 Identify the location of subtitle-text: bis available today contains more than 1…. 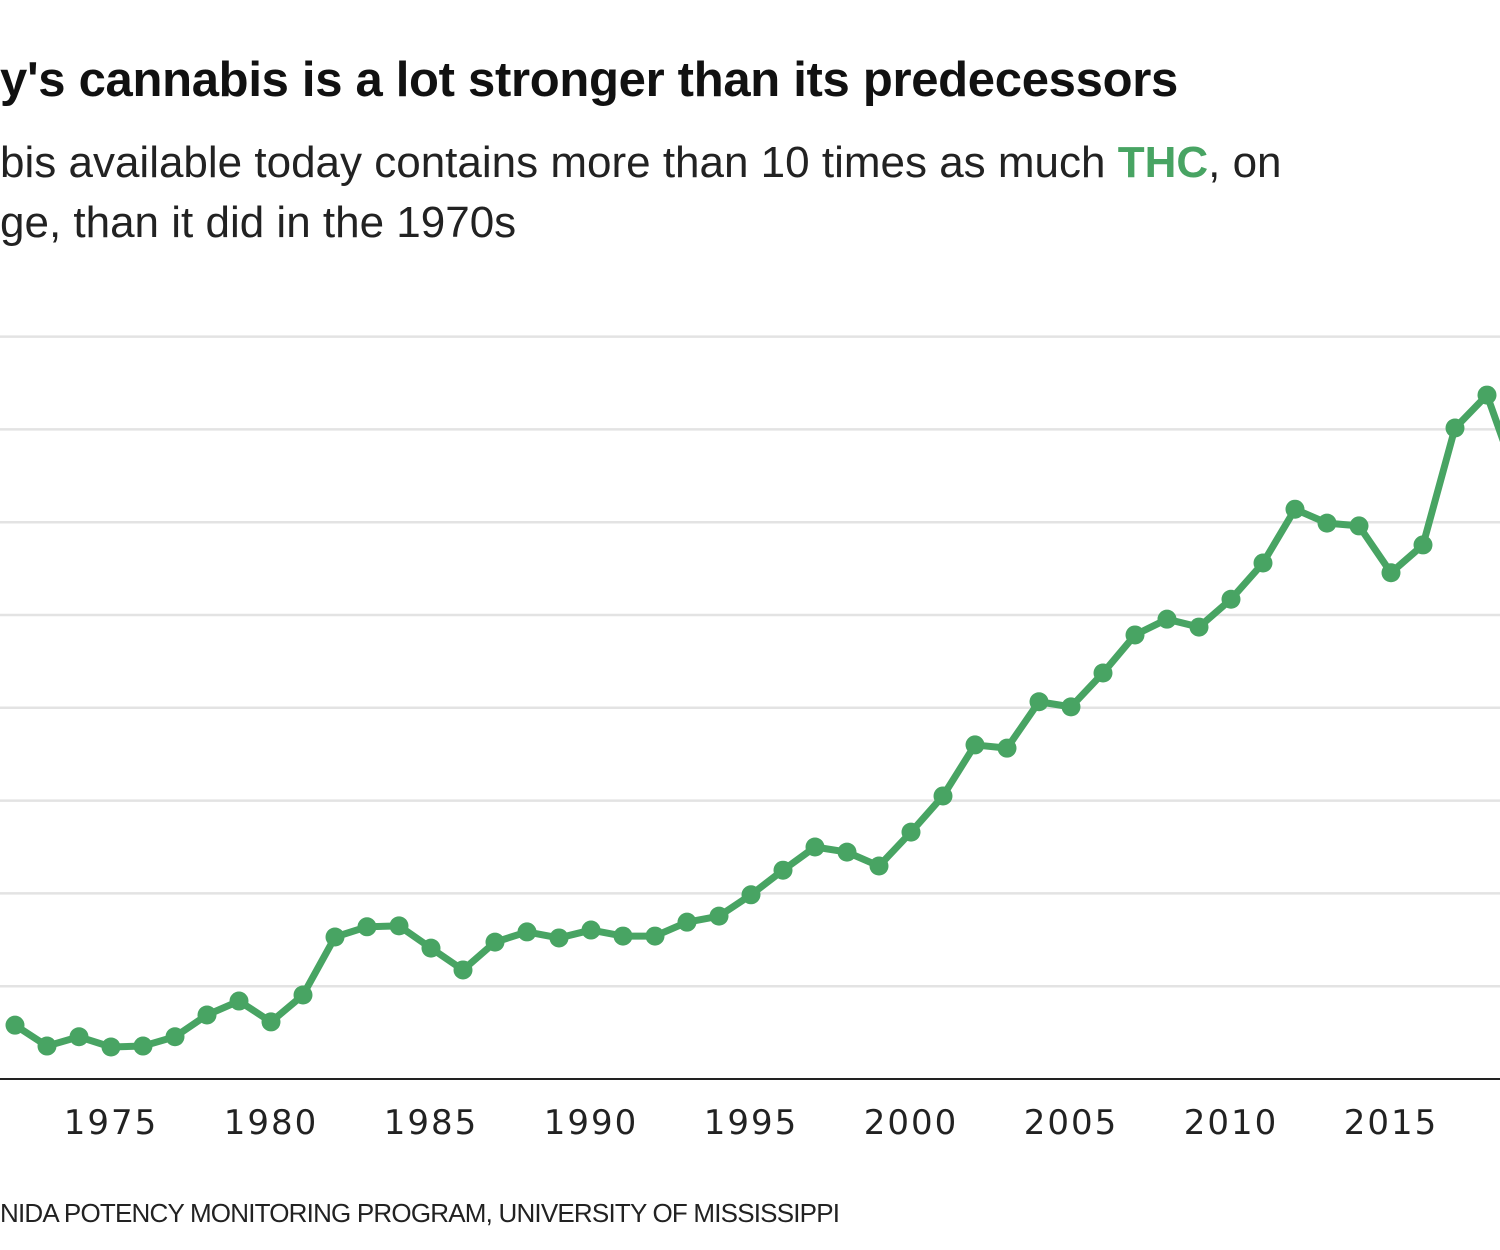
(559, 162).